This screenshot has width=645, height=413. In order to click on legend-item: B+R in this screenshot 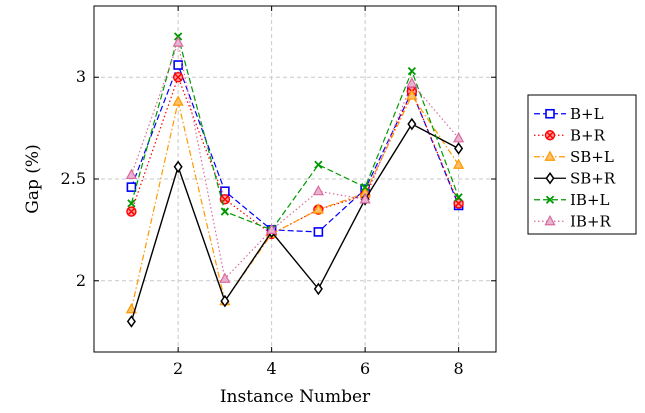, I will do `click(570, 135)`.